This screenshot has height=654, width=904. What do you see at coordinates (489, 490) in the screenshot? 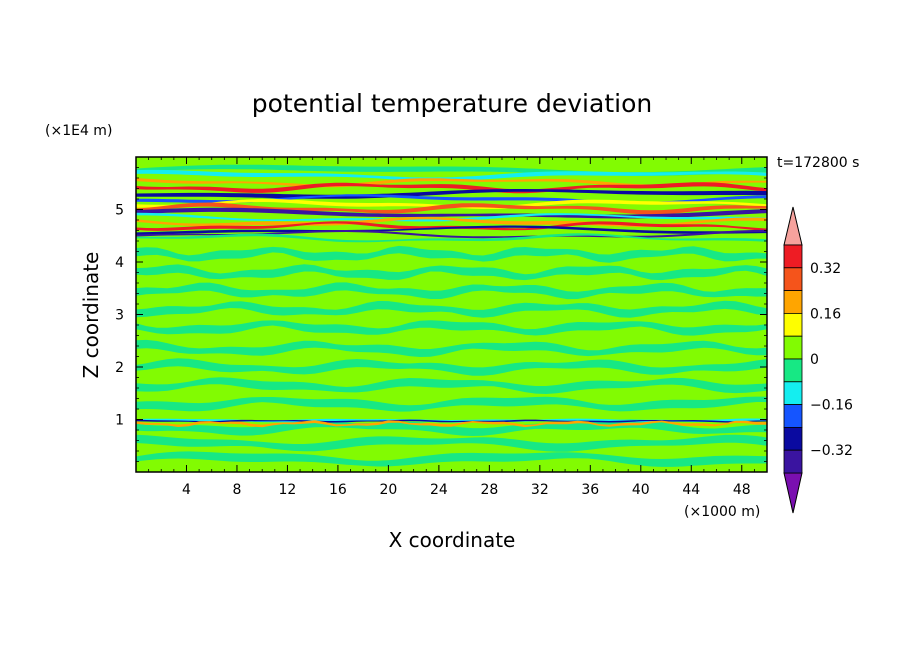
I see `x-tick-label: 28` at bounding box center [489, 490].